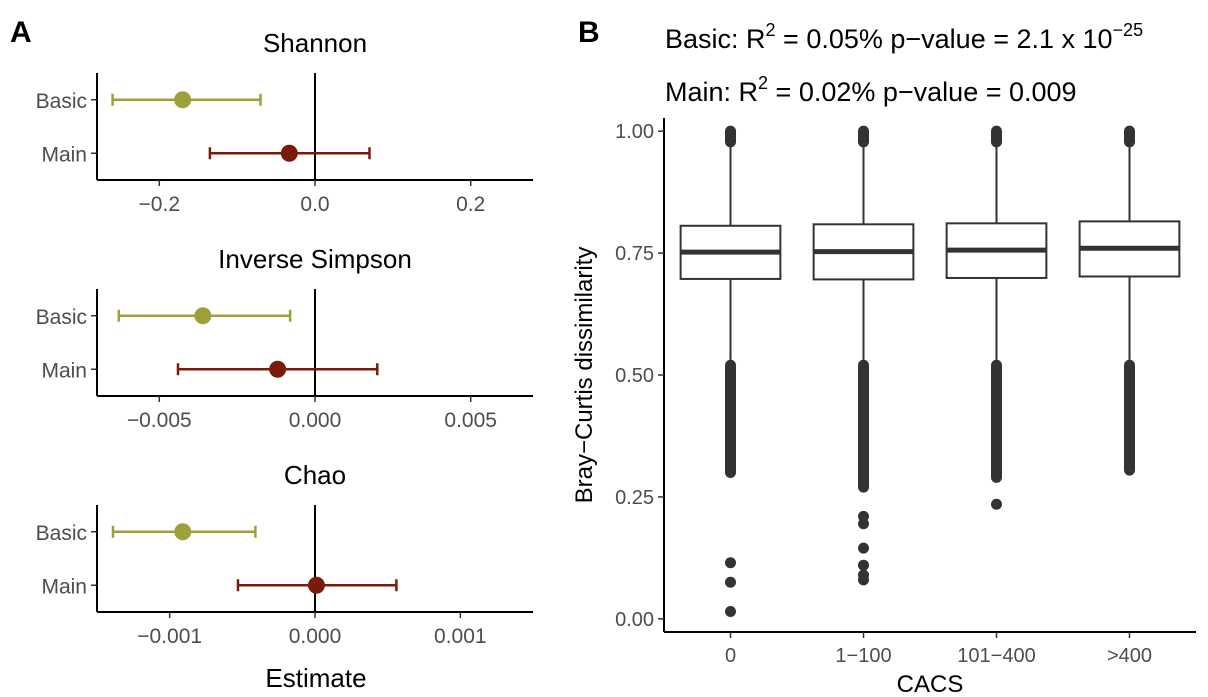 The height and width of the screenshot is (697, 1208). What do you see at coordinates (284, 338) in the screenshot?
I see `forest-plot-inverse-simpson: Inverse Simpson −0.005 0.000 0.005 Basic Main` at bounding box center [284, 338].